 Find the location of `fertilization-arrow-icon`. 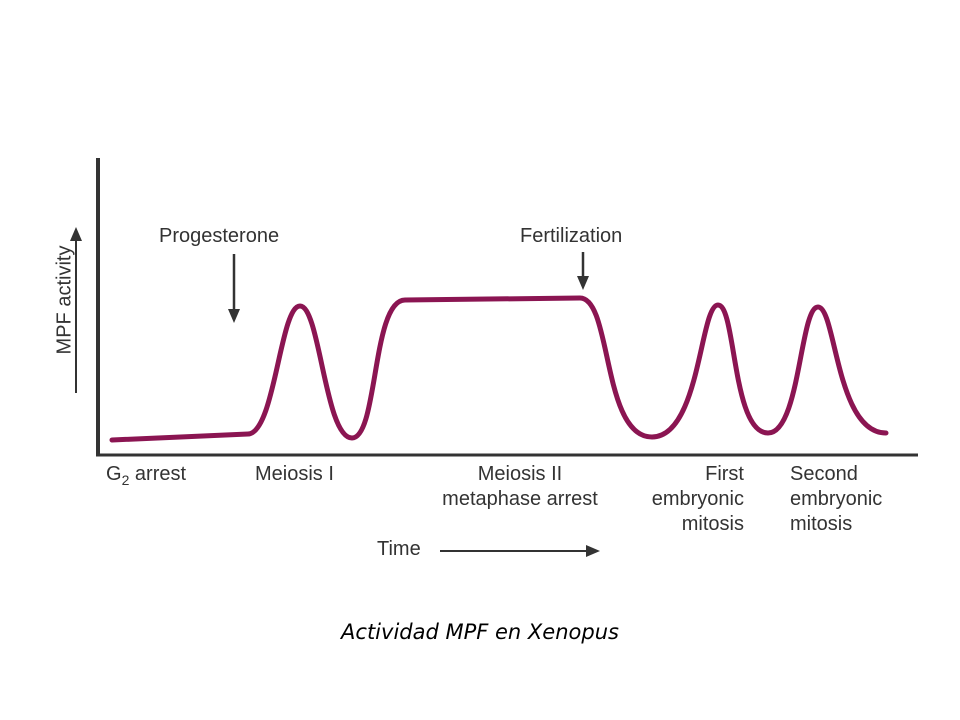

fertilization-arrow-icon is located at coordinates (583, 271).